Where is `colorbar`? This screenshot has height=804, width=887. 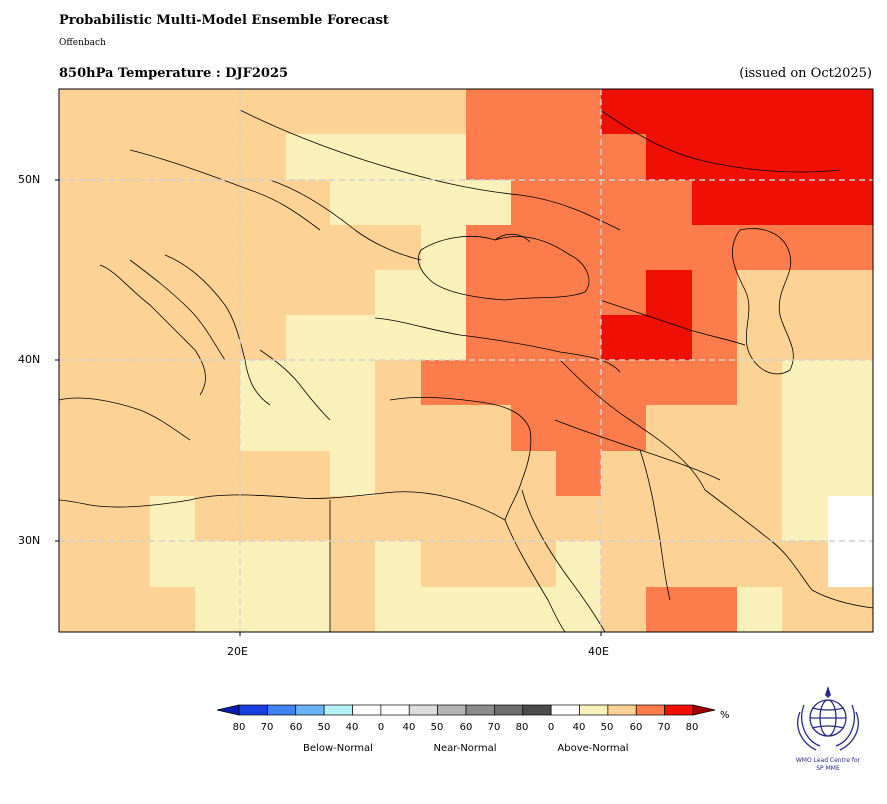
colorbar is located at coordinates (466, 710).